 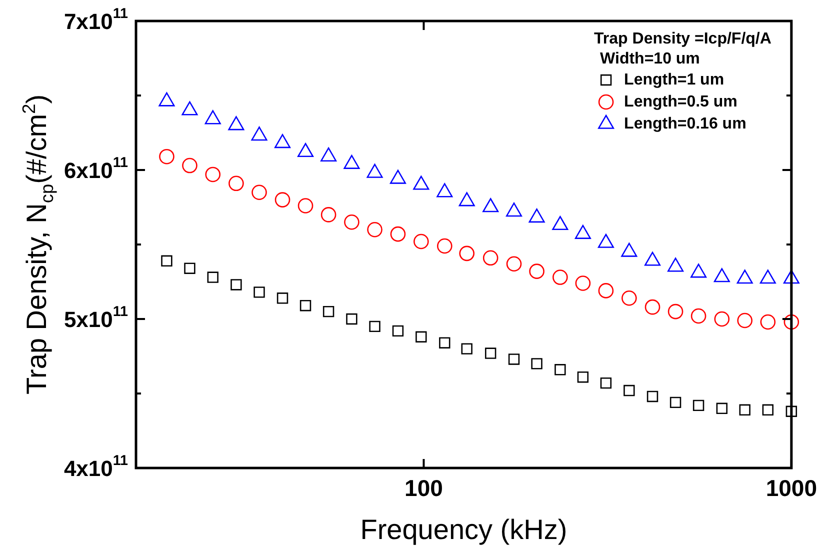 I want to click on x-tick-label: 1000, so click(x=792, y=488).